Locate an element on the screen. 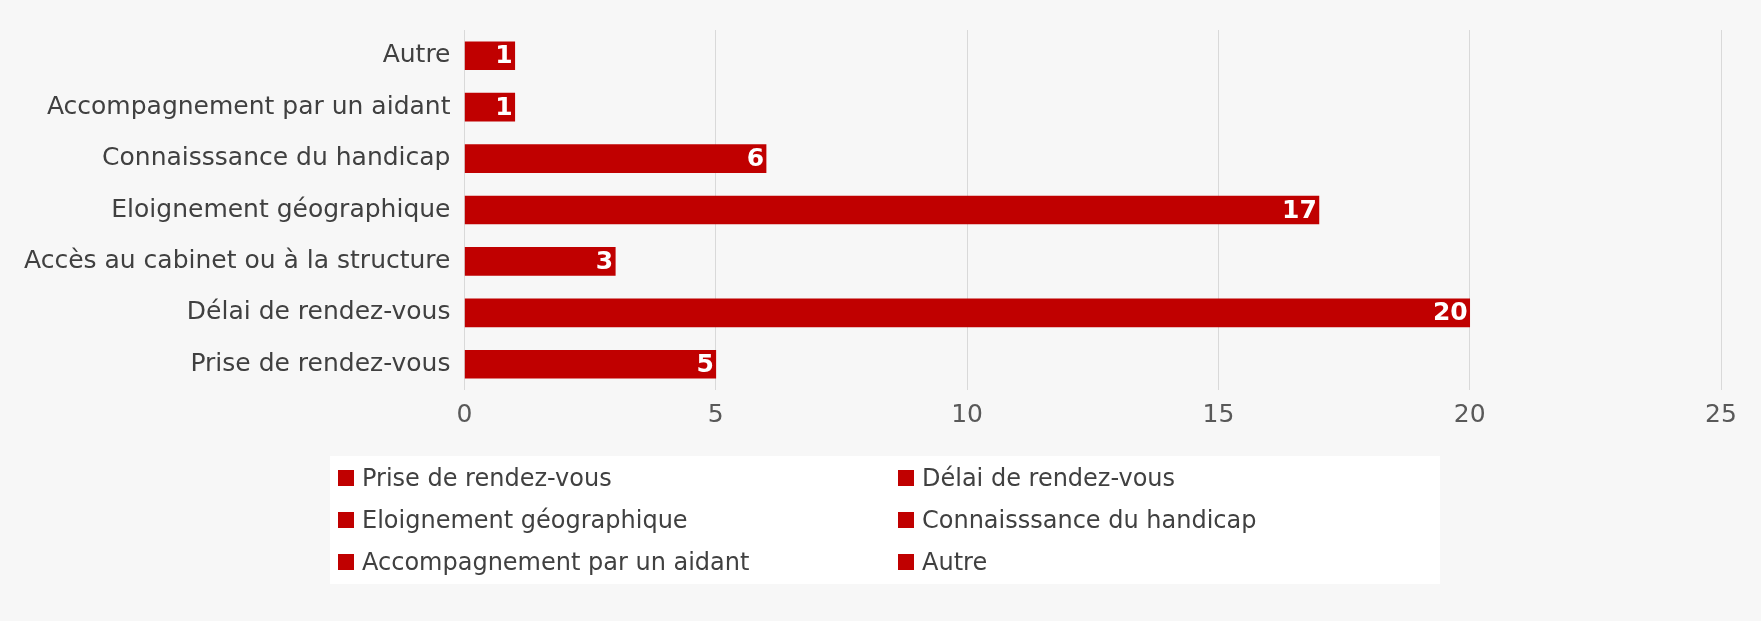  data-label: 6 is located at coordinates (755, 158).